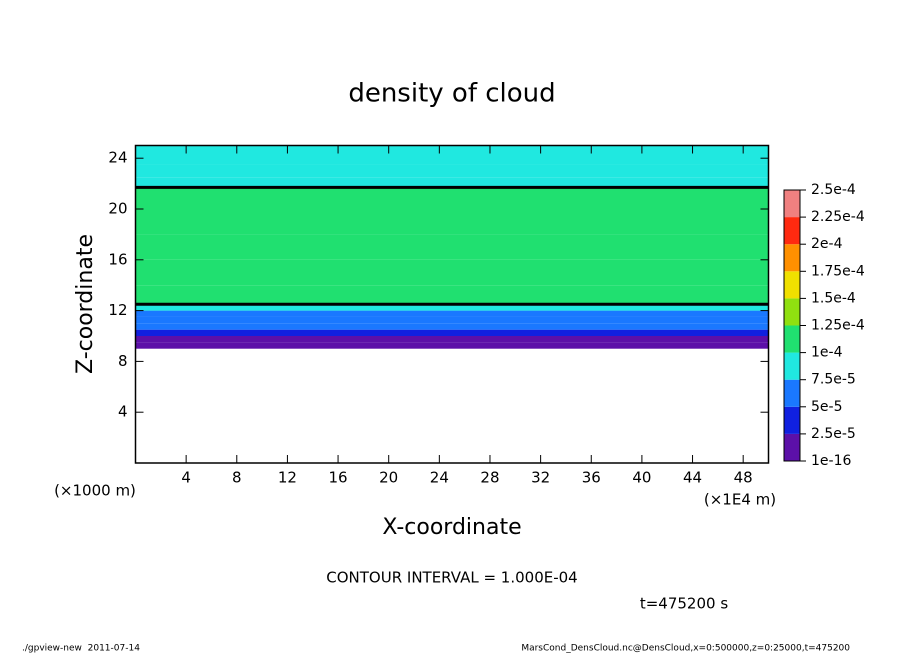 The height and width of the screenshot is (654, 904). Describe the element at coordinates (743, 478) in the screenshot. I see `x-tick-label: 48` at that location.